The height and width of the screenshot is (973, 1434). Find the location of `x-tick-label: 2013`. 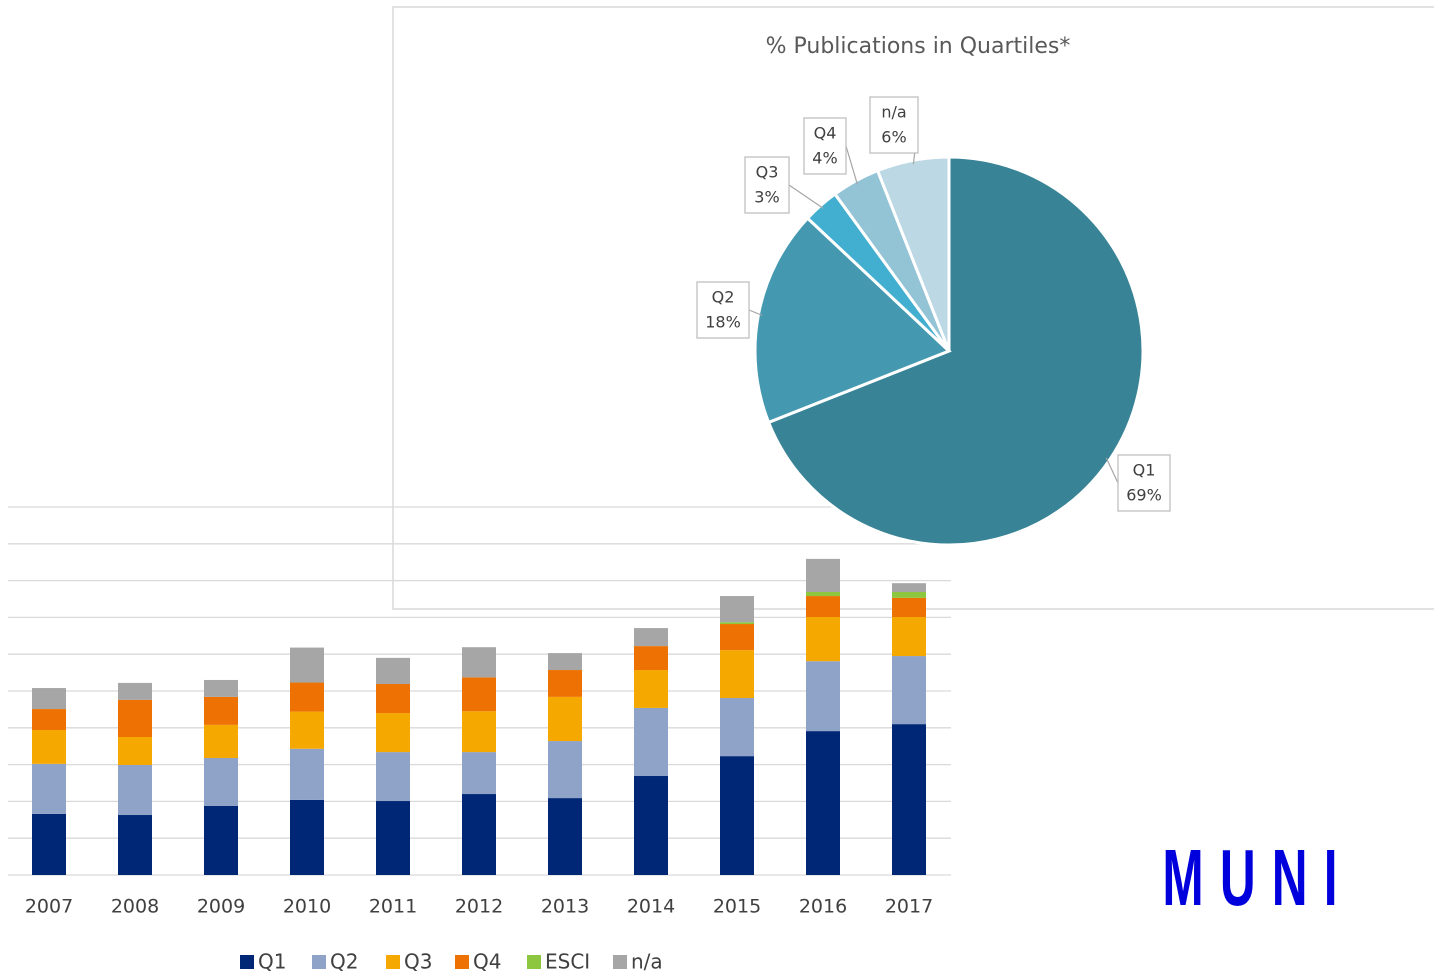

x-tick-label: 2013 is located at coordinates (565, 907).